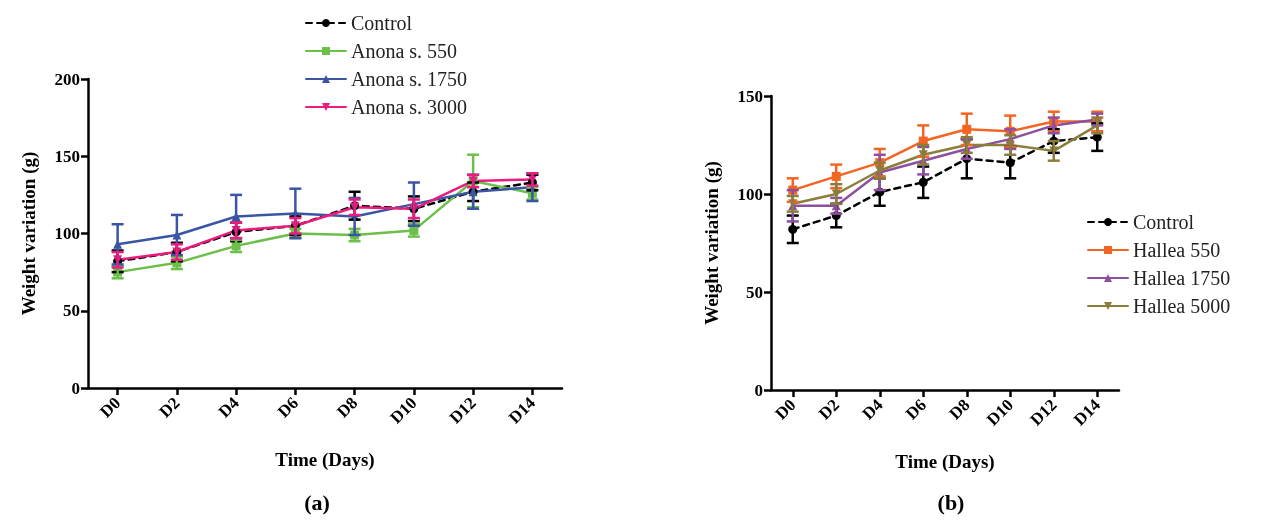 The width and height of the screenshot is (1269, 524). I want to click on text: (a), so click(317, 502).